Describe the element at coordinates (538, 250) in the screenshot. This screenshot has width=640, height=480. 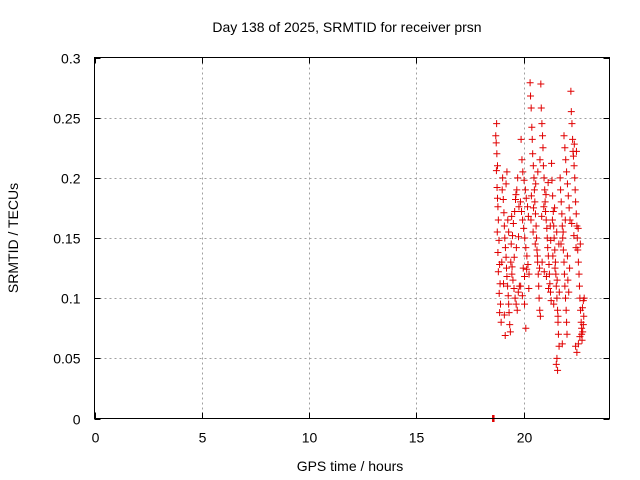
I see `data-points` at that location.